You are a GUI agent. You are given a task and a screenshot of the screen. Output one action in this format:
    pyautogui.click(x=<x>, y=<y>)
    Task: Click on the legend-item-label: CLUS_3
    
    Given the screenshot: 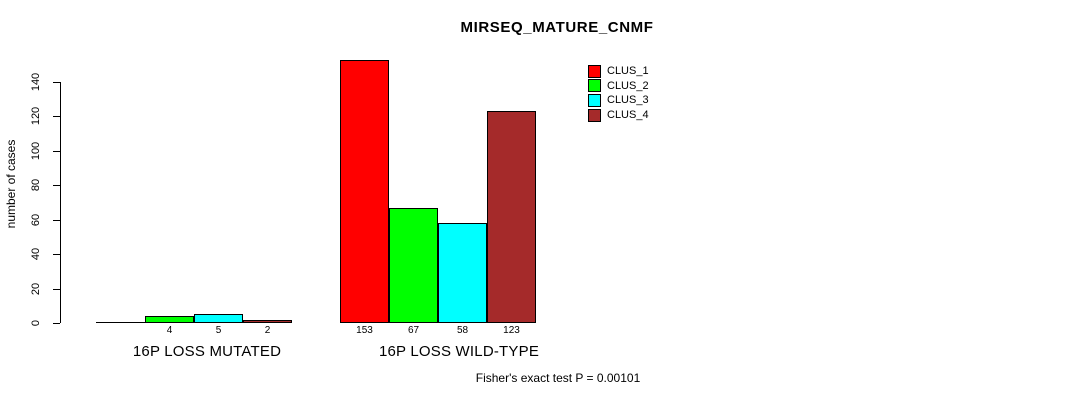 What is the action you would take?
    pyautogui.click(x=628, y=100)
    